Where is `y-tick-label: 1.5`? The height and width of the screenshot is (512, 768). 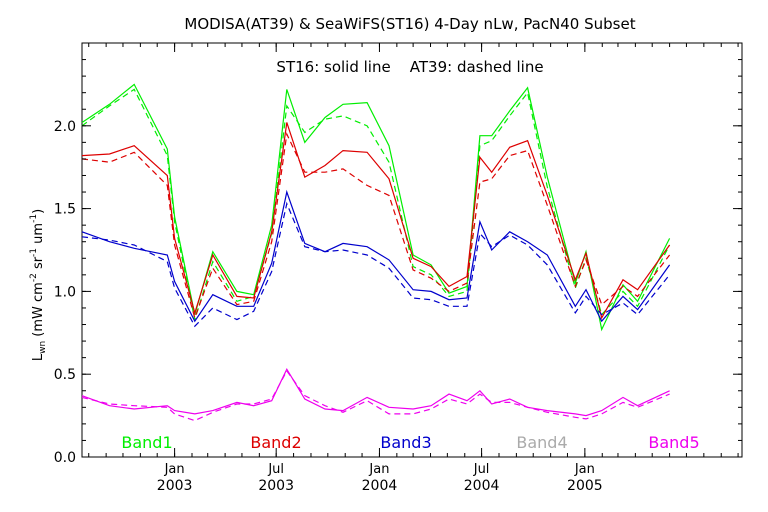 y-tick-label: 1.5 is located at coordinates (65, 210).